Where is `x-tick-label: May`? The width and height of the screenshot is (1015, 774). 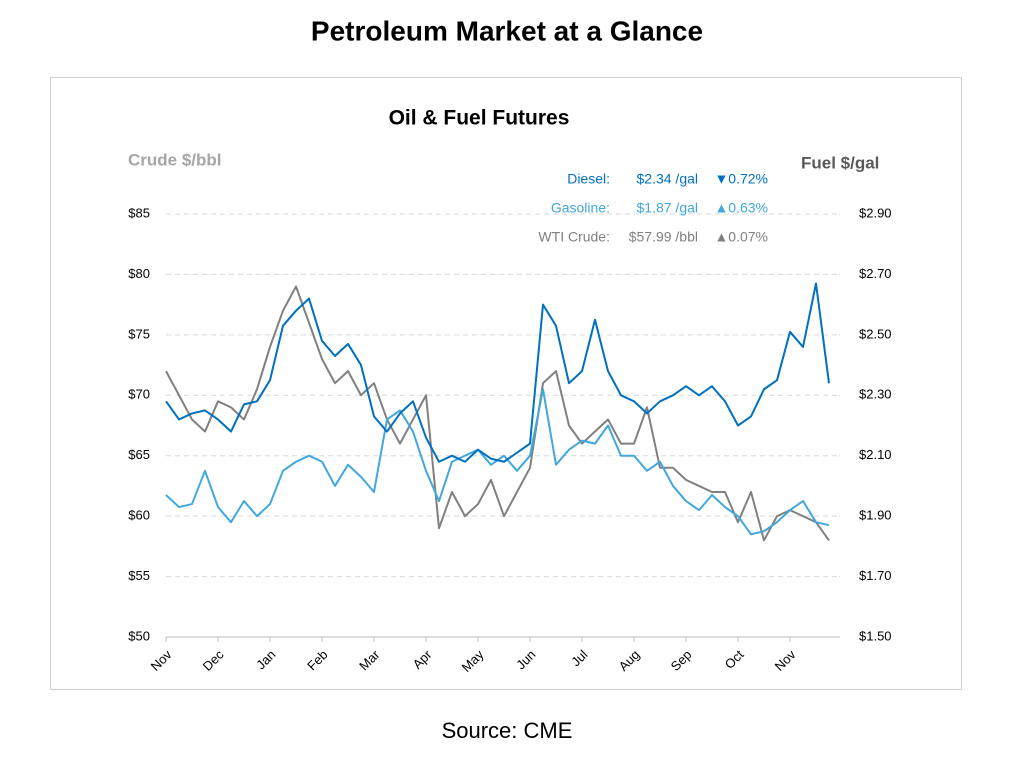 x-tick-label: May is located at coordinates (473, 661).